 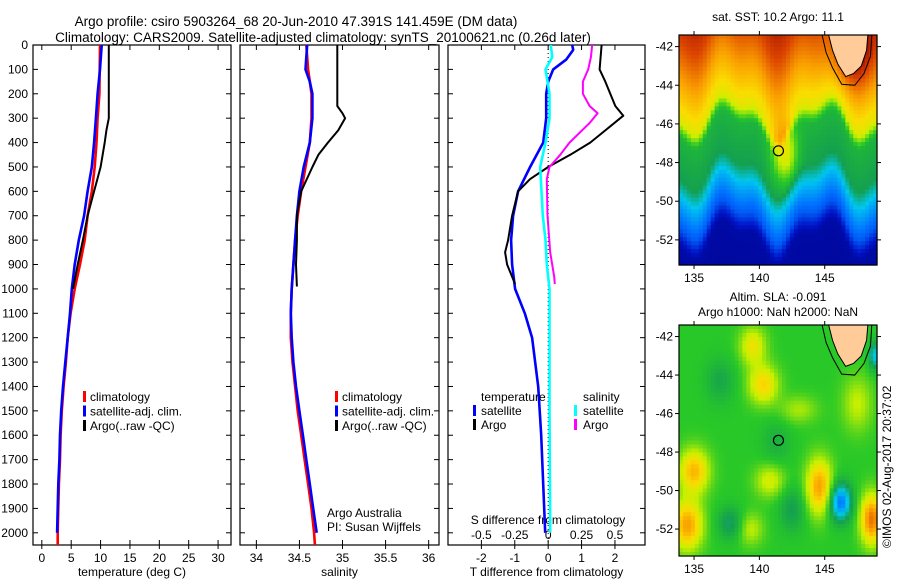 I want to click on legend-swatch, so click(x=336, y=411).